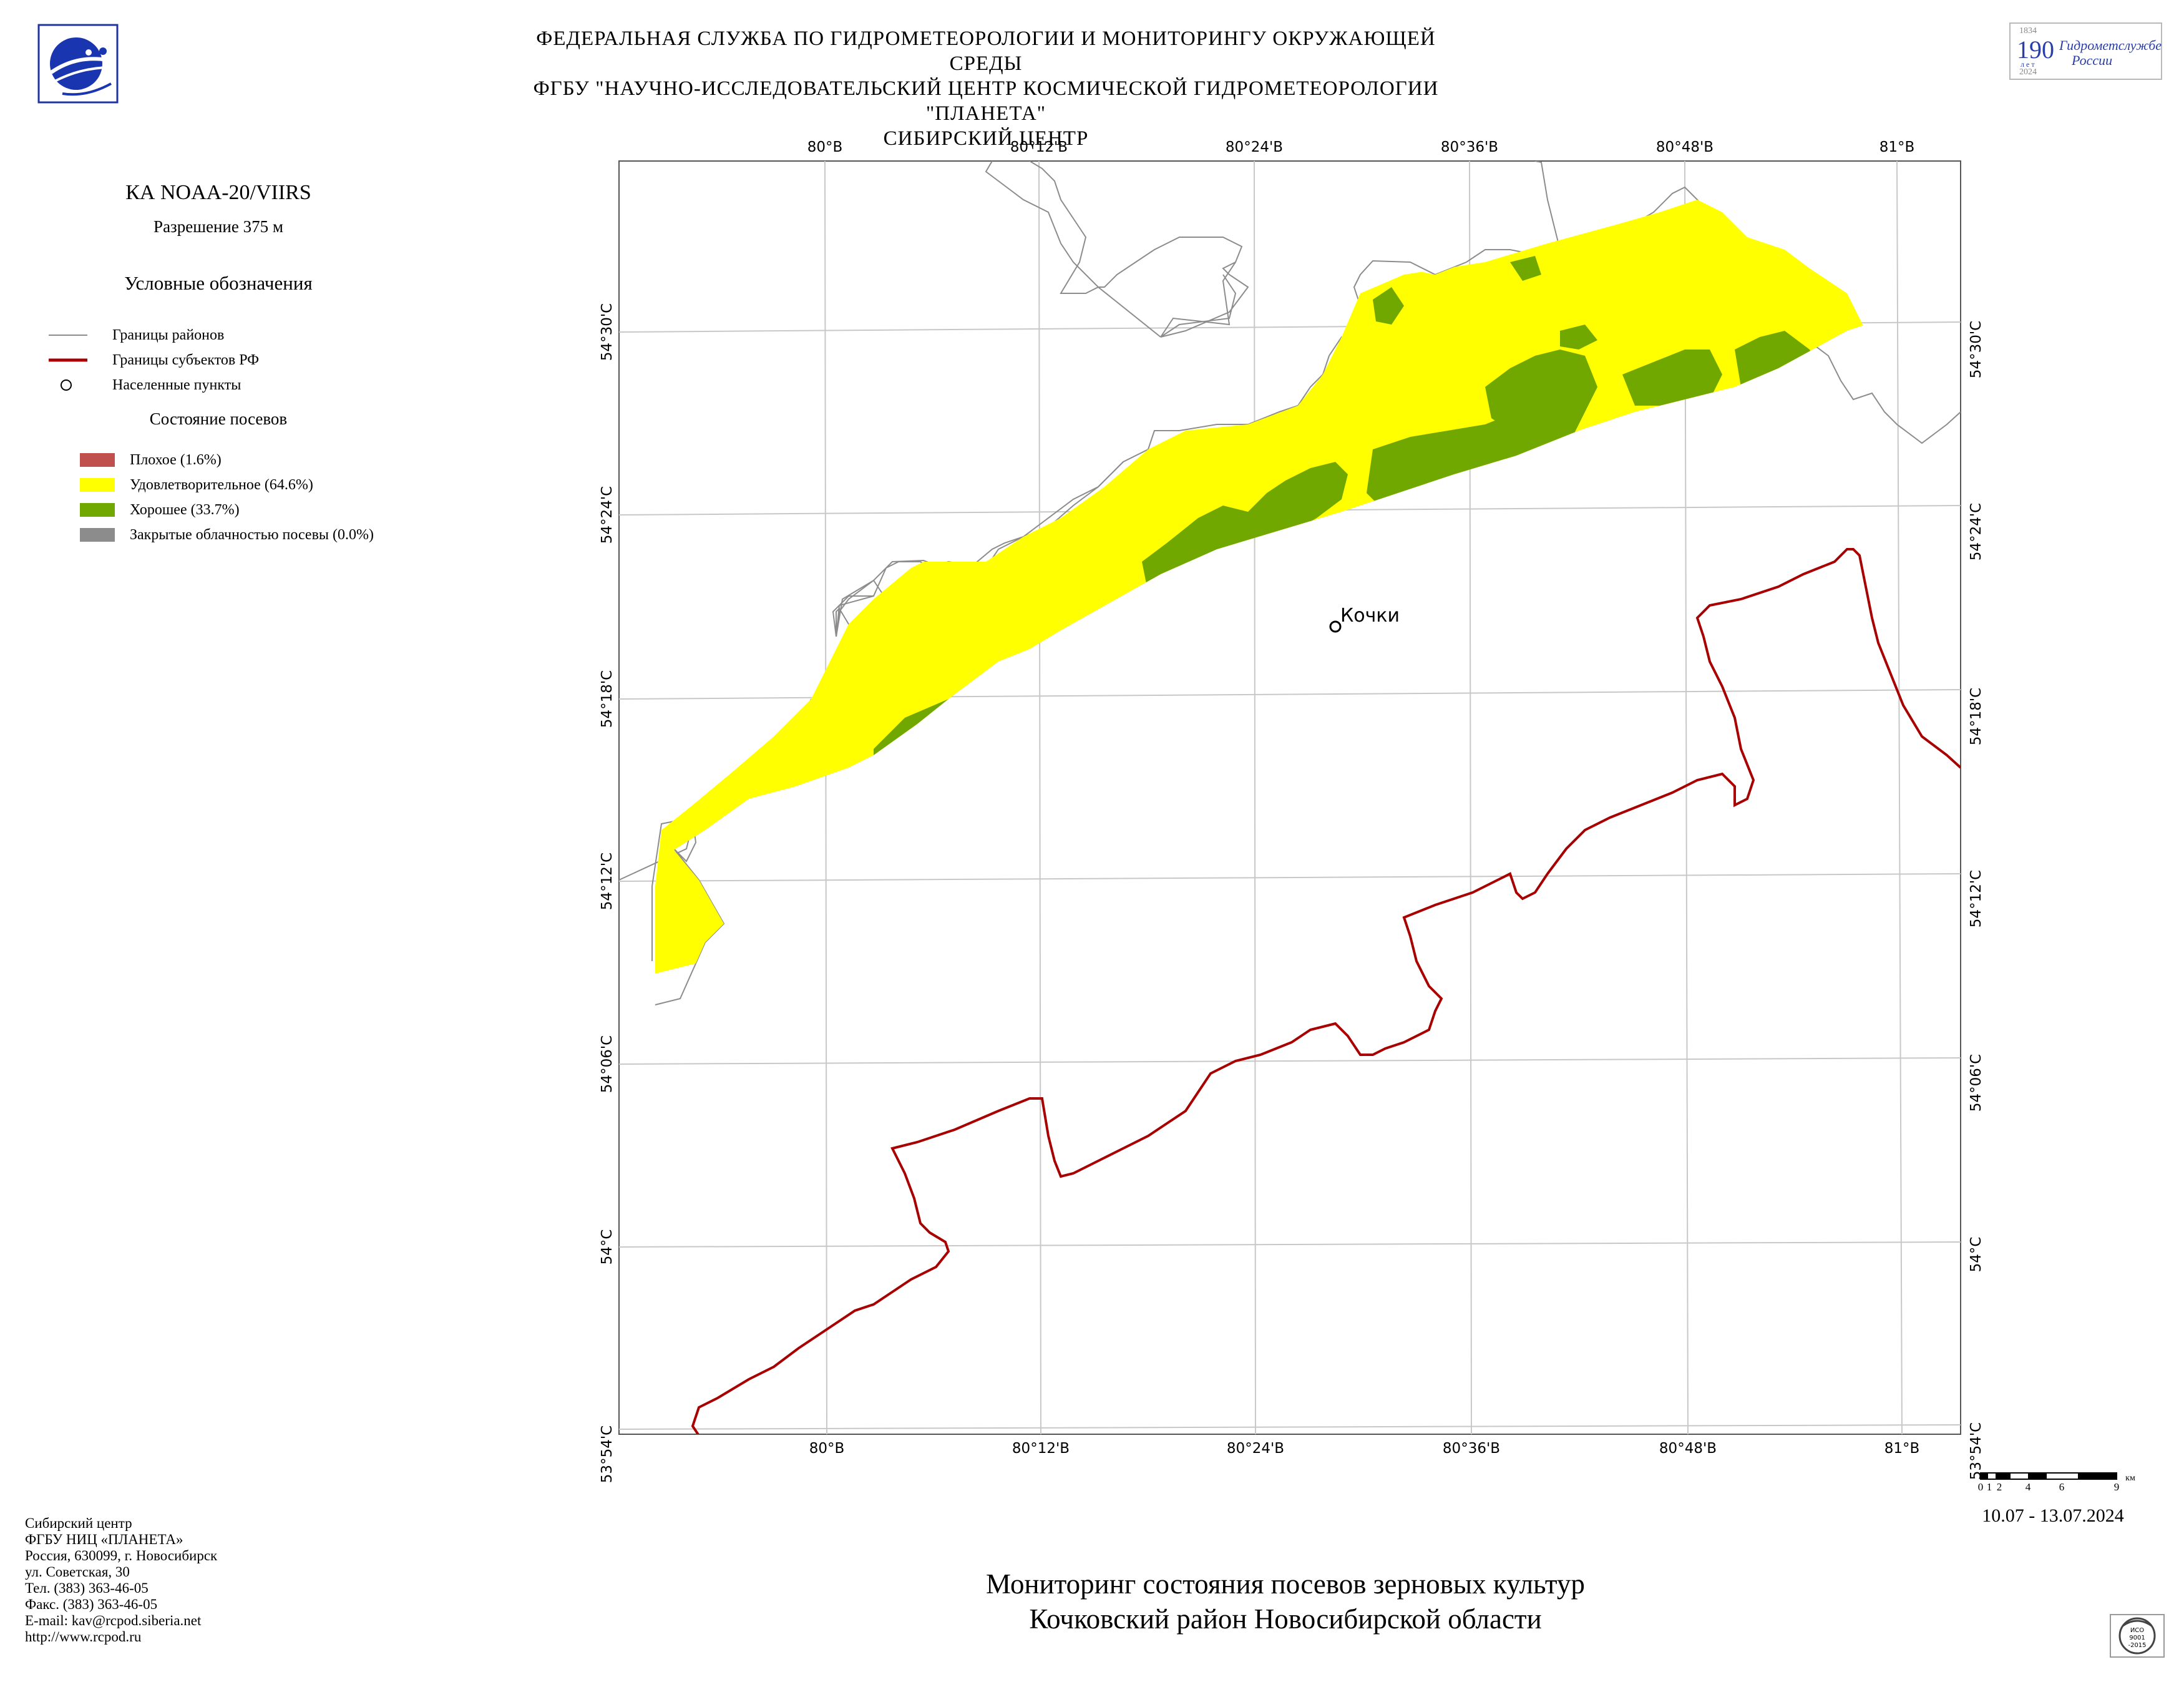 The height and width of the screenshot is (1682, 2184). What do you see at coordinates (176, 460) in the screenshot?
I see `legend-label: Плохое (1.6%)` at bounding box center [176, 460].